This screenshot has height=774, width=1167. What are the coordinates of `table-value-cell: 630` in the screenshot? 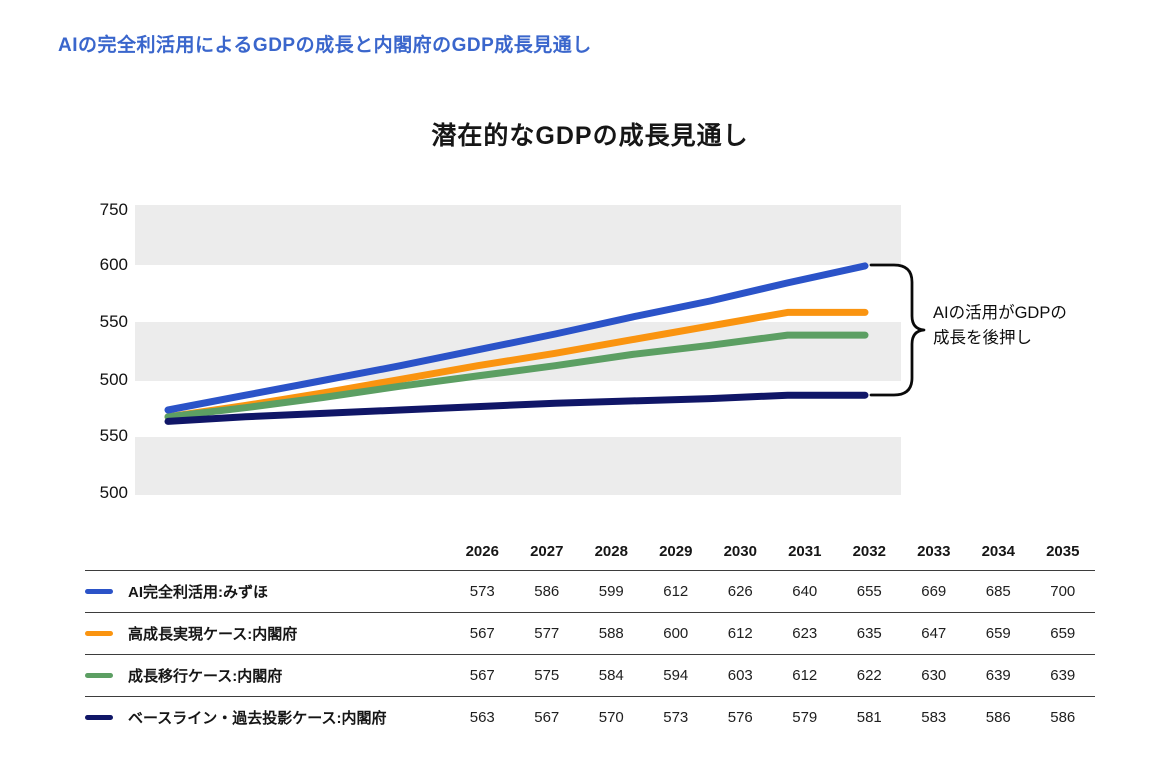 It's located at (934, 675).